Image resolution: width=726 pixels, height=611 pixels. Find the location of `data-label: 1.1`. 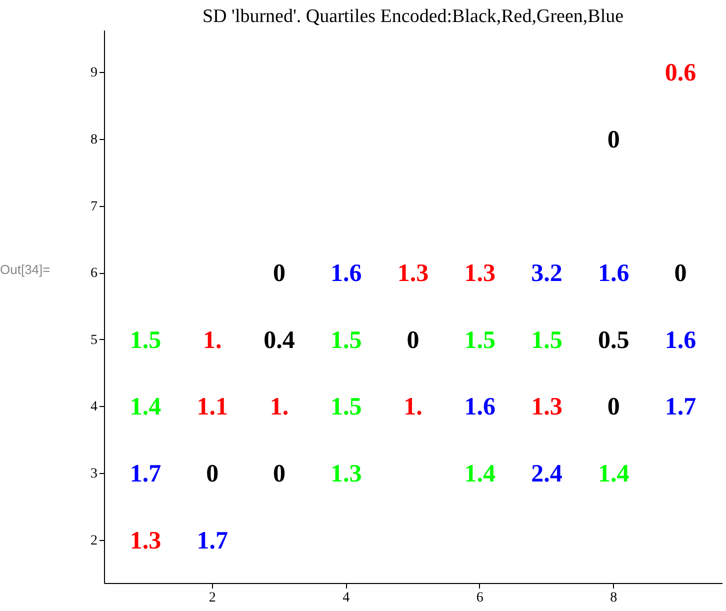

data-label: 1.1 is located at coordinates (212, 407).